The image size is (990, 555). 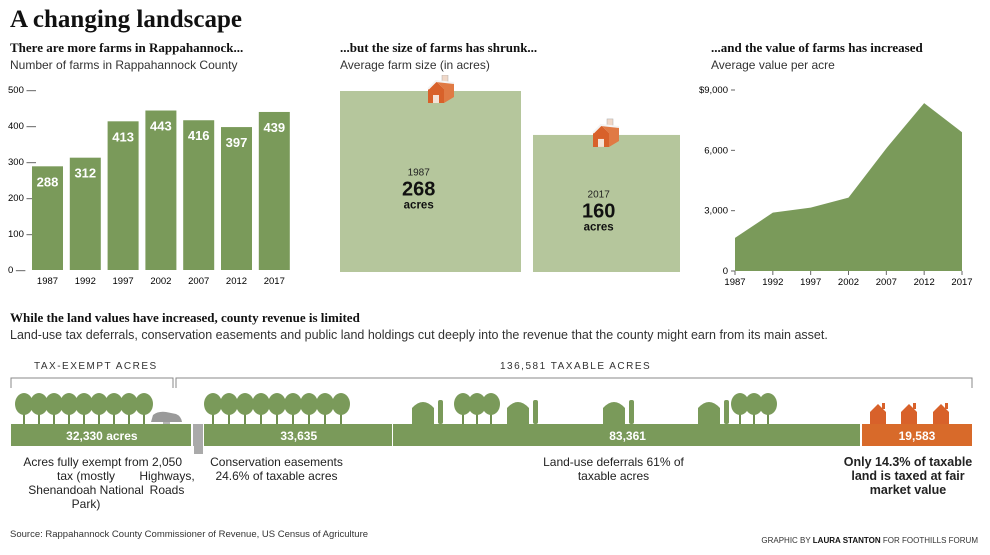 I want to click on y-tick-label: 0, so click(x=725, y=271).